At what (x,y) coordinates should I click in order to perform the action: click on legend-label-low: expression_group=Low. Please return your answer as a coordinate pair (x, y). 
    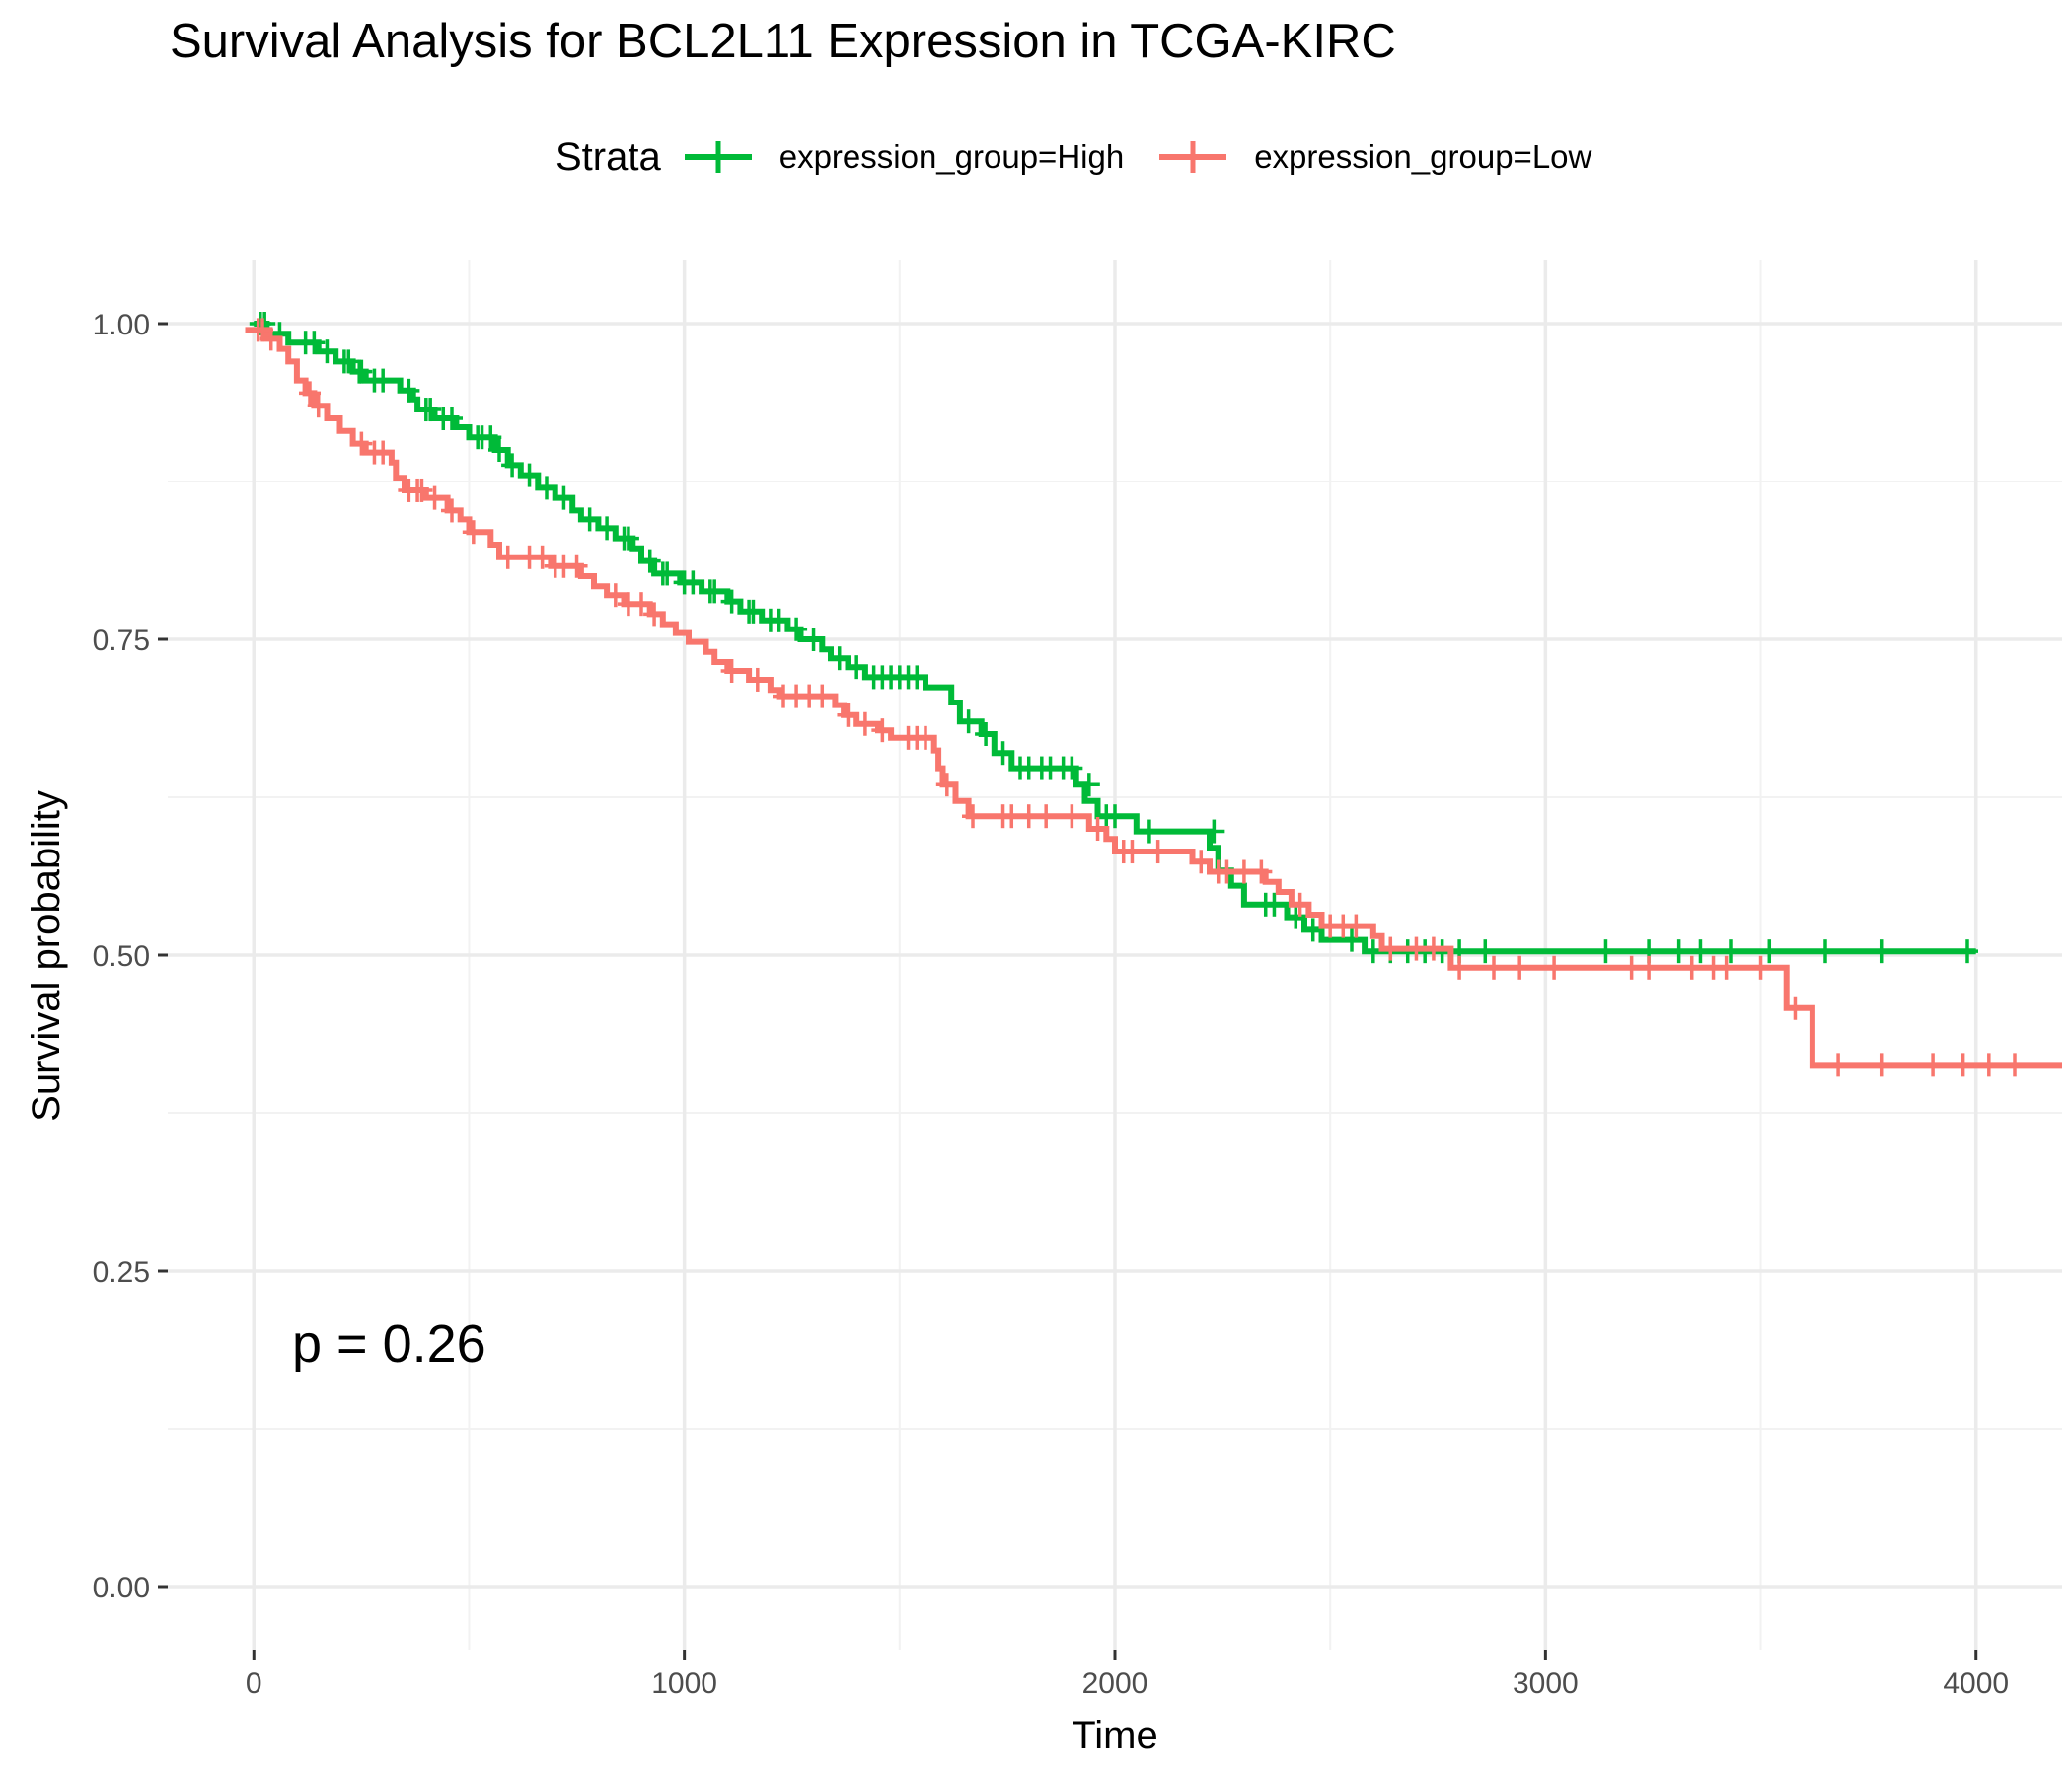
    Looking at the image, I should click on (1423, 156).